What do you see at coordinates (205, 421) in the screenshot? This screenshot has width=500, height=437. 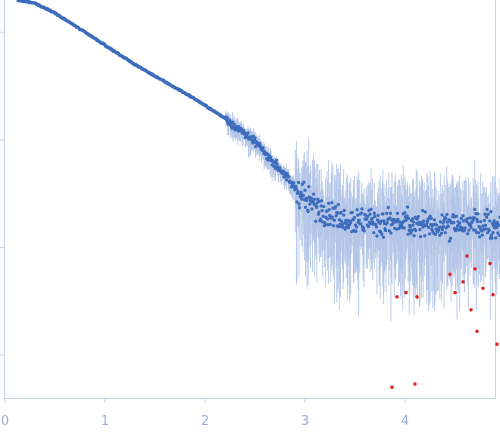 I see `x-tick-labels: 0 1 2 3 4` at bounding box center [205, 421].